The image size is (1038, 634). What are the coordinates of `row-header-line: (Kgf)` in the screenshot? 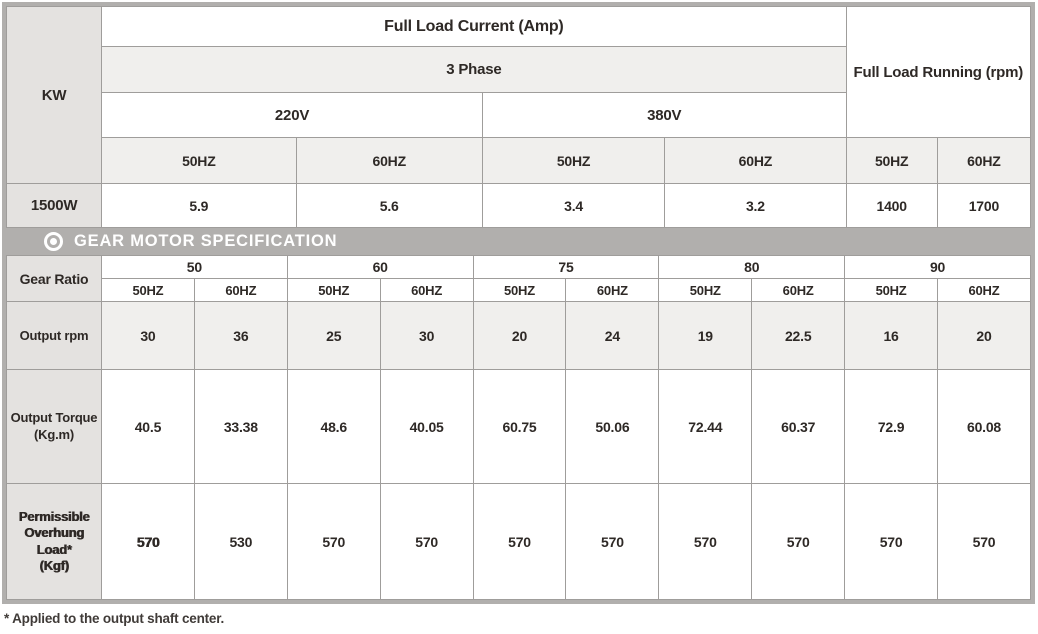 It's located at (54, 565).